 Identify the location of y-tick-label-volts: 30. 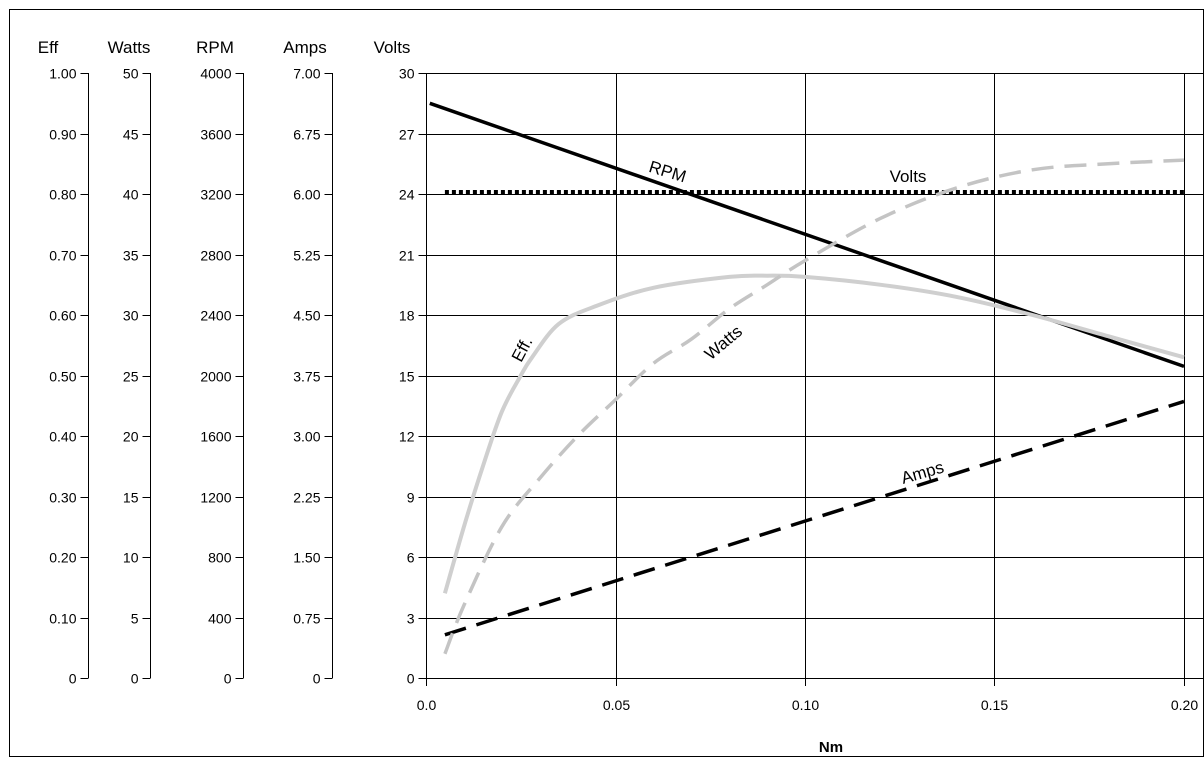
(407, 74).